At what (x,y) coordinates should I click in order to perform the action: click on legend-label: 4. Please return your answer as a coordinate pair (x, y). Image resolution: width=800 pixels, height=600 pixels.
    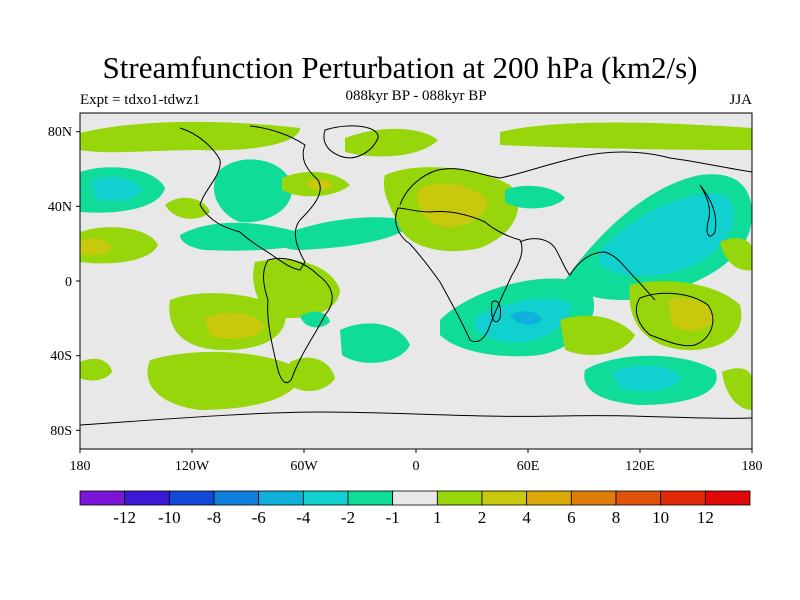
    Looking at the image, I should click on (526, 517).